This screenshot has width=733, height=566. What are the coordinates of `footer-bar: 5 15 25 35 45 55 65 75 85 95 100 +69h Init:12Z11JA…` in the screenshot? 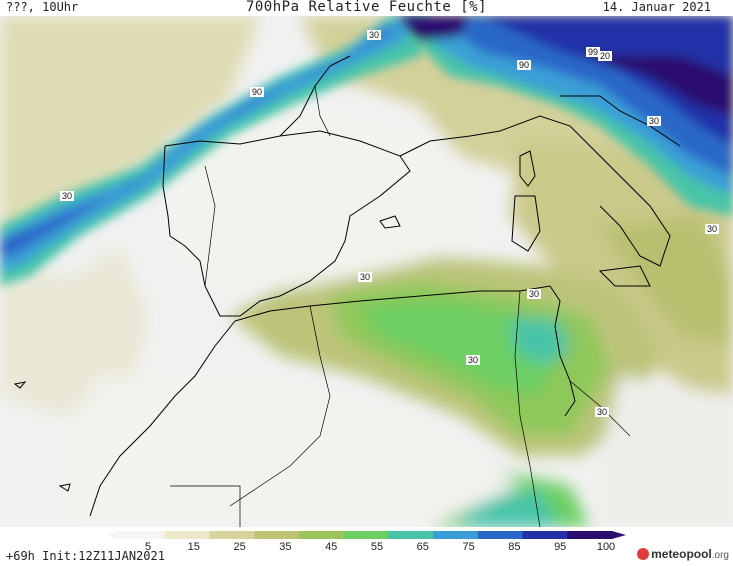 It's located at (366, 546).